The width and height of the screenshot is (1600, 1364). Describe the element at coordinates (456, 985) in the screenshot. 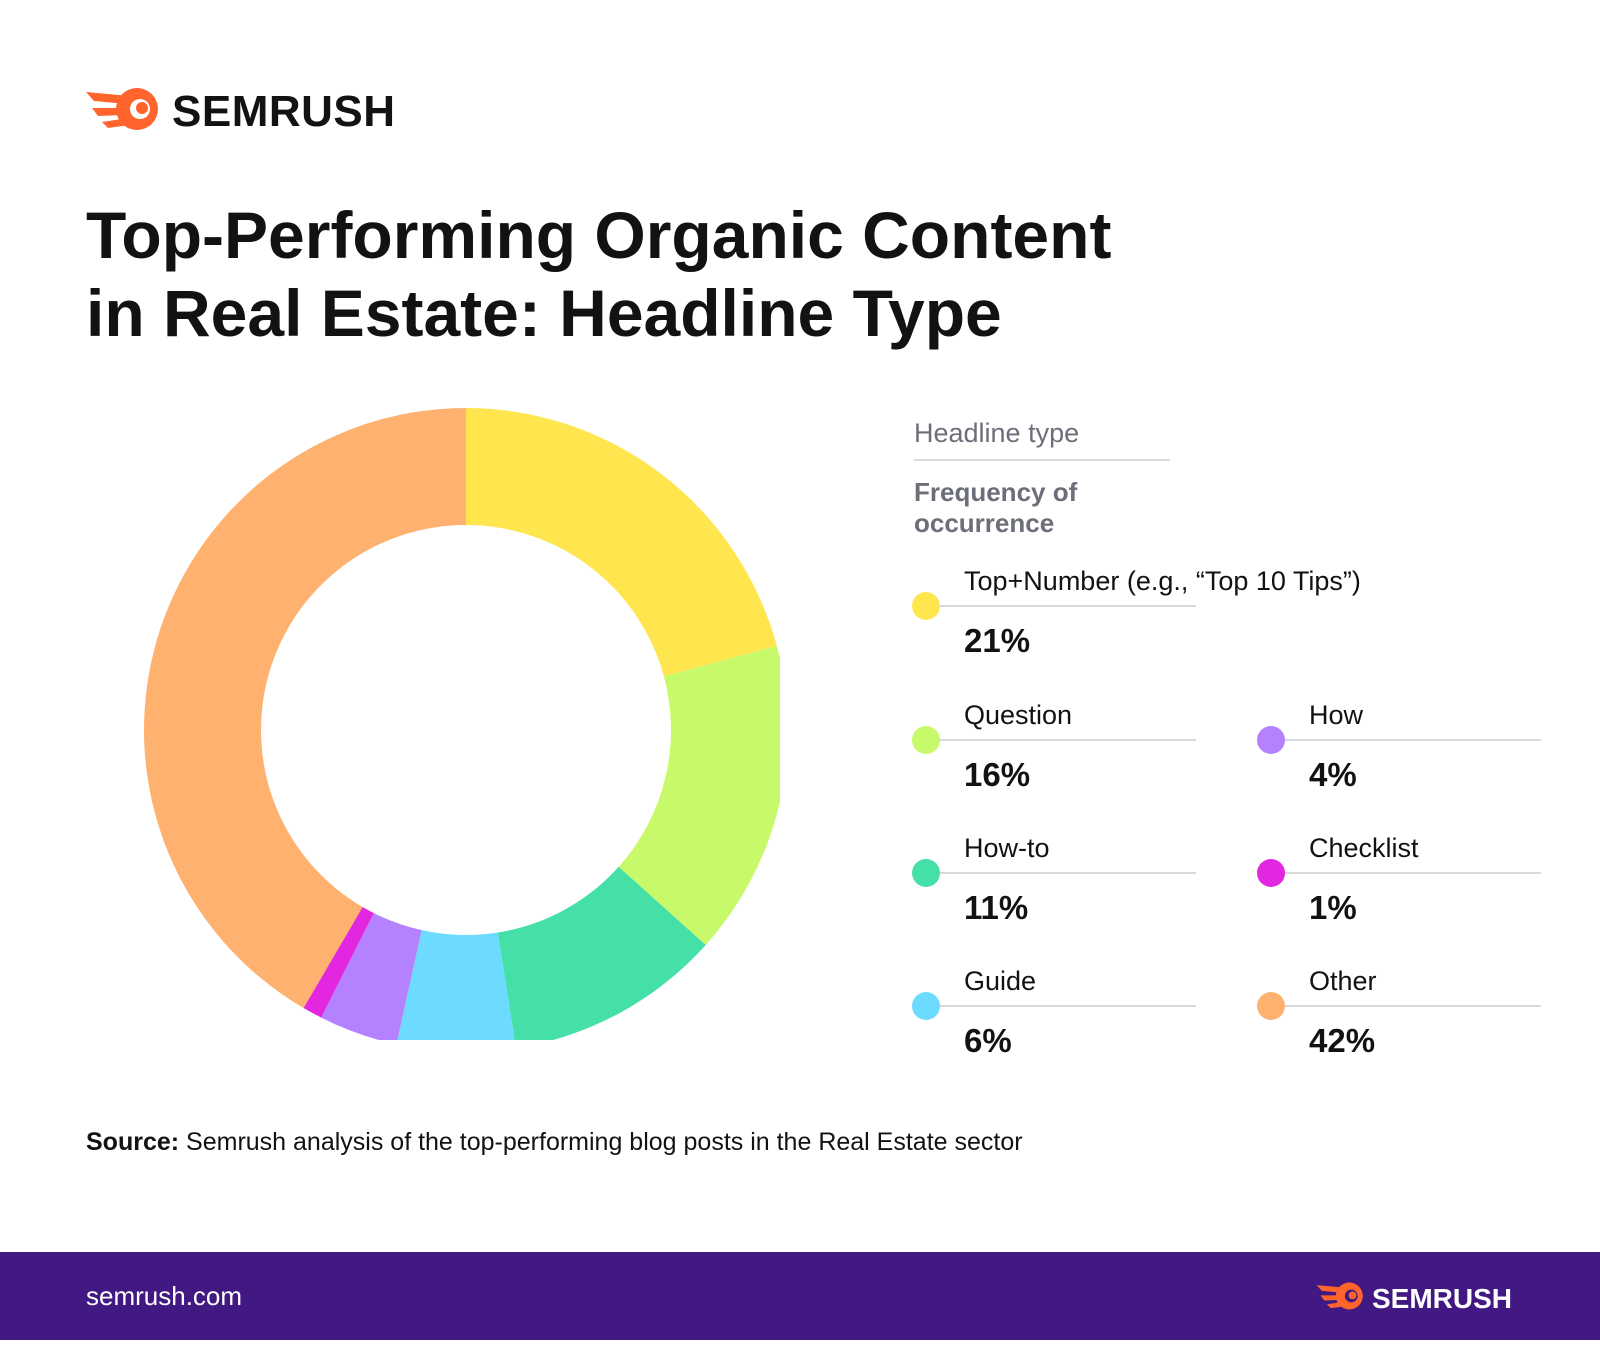

I see `donut-slice-guide` at that location.